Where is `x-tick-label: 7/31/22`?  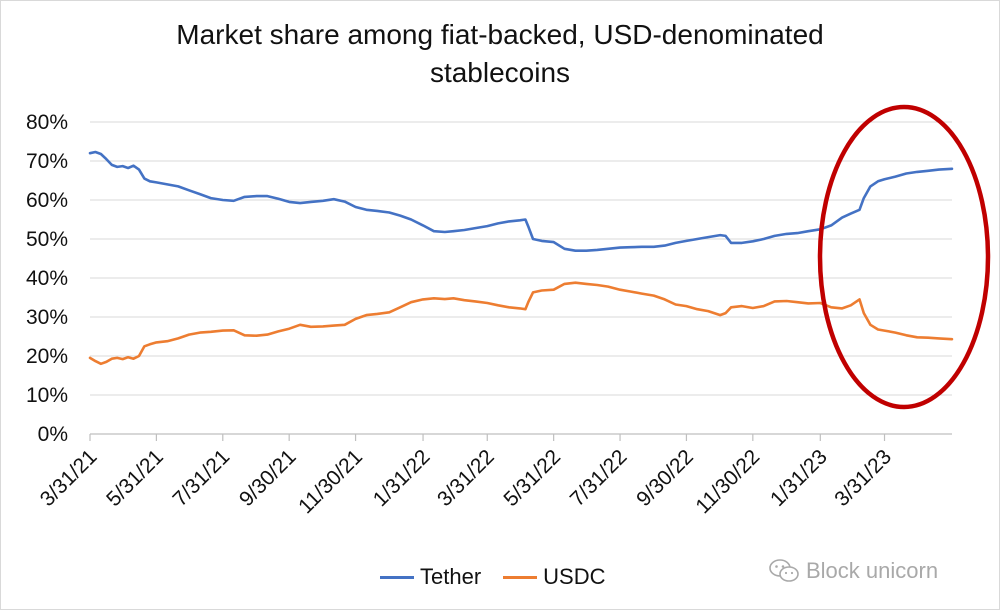
x-tick-label: 7/31/22 is located at coordinates (599, 478).